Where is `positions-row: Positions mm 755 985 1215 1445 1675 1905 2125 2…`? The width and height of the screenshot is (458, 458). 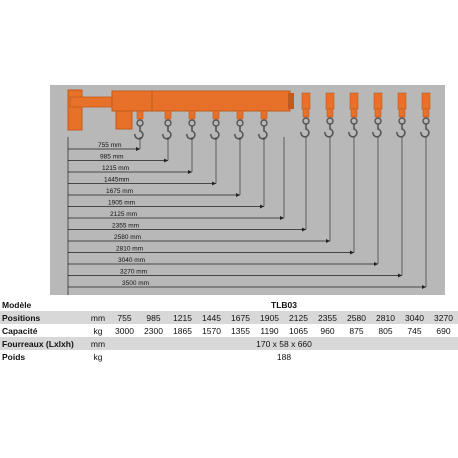
positions-row: Positions mm 755 985 1215 1445 1675 1905 2125 2… is located at coordinates (229, 317).